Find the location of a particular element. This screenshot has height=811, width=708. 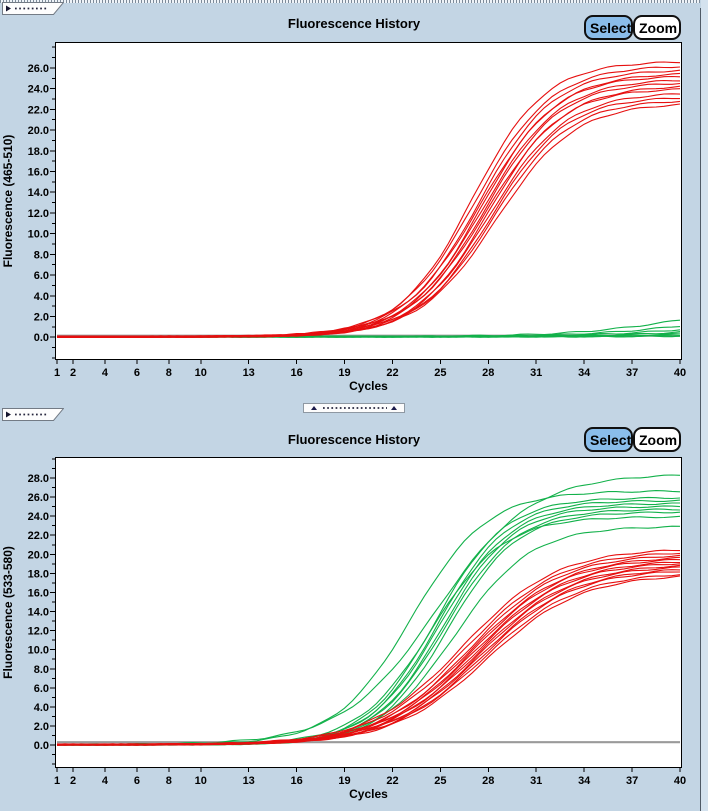

collapse-tab-handle-top is located at coordinates (33, 8).